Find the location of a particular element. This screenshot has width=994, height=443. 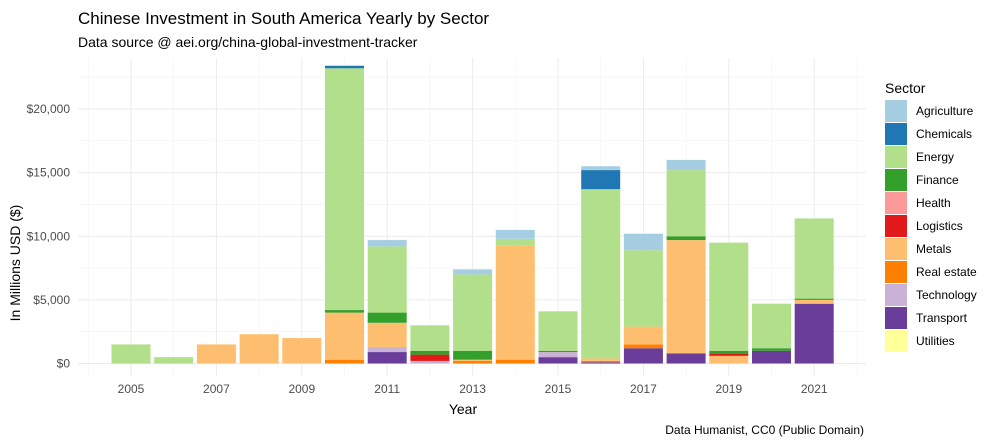

legend-swatch-metals is located at coordinates (896, 249).